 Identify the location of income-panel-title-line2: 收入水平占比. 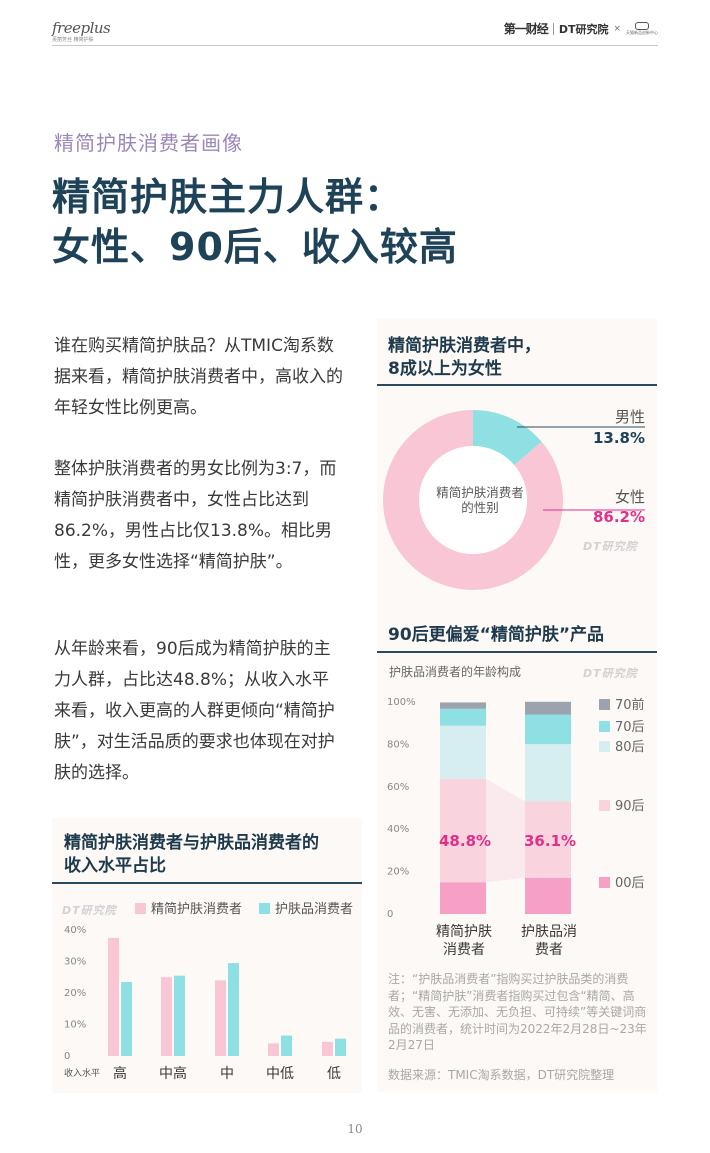
(115, 866).